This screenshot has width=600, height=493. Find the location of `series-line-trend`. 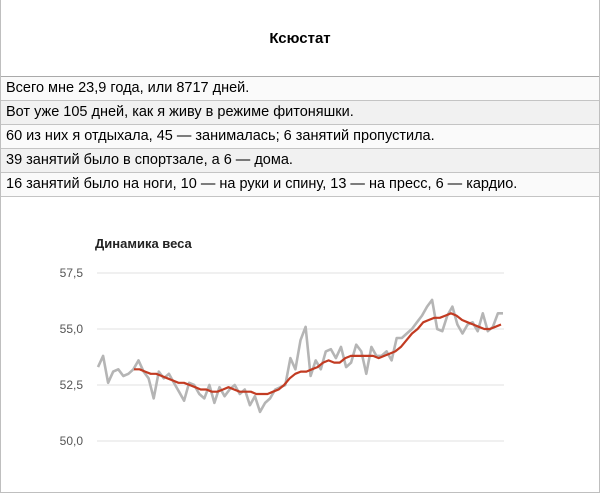

series-line-trend is located at coordinates (318, 354).